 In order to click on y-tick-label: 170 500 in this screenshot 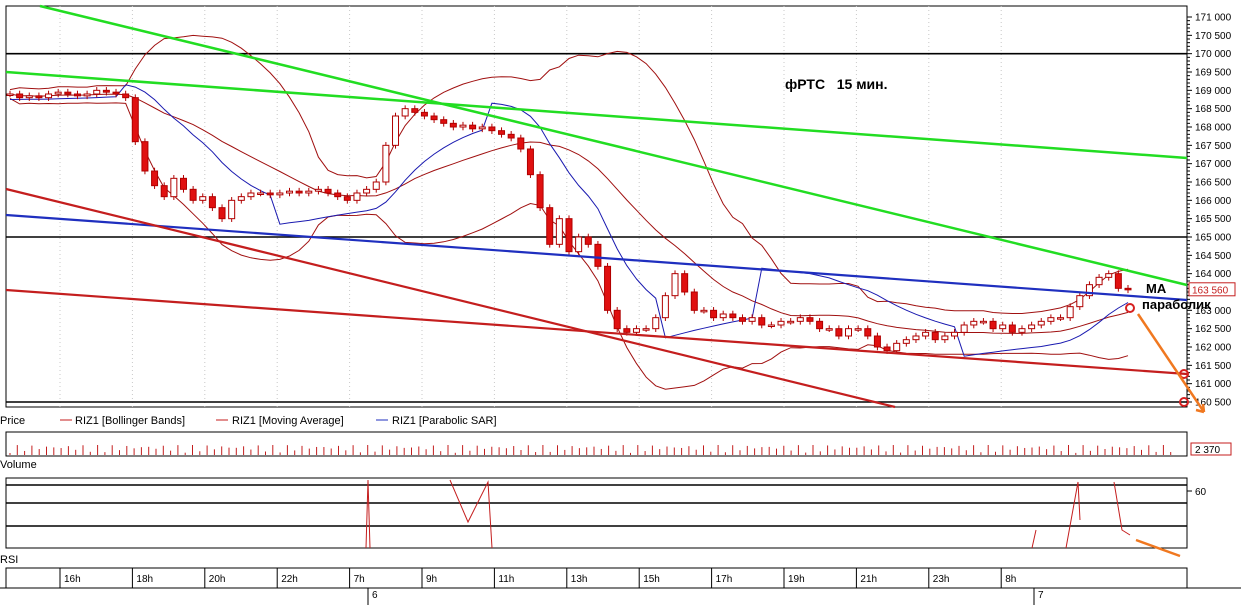, I will do `click(1213, 36)`.